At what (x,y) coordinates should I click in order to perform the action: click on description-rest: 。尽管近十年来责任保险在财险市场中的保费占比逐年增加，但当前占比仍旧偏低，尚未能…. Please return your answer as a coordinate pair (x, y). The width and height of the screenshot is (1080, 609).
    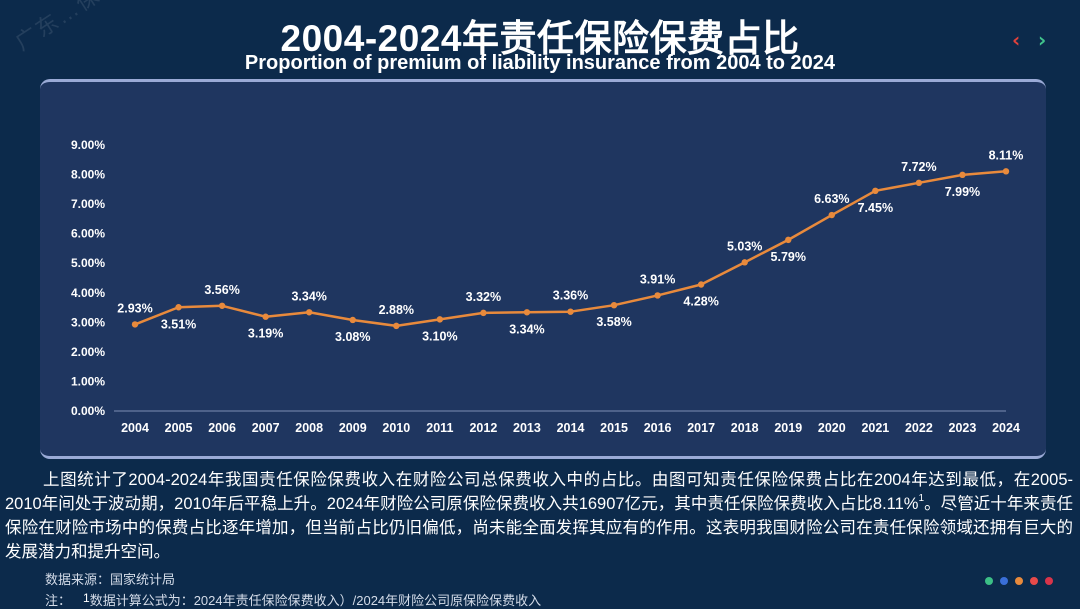
    Looking at the image, I should click on (539, 528).